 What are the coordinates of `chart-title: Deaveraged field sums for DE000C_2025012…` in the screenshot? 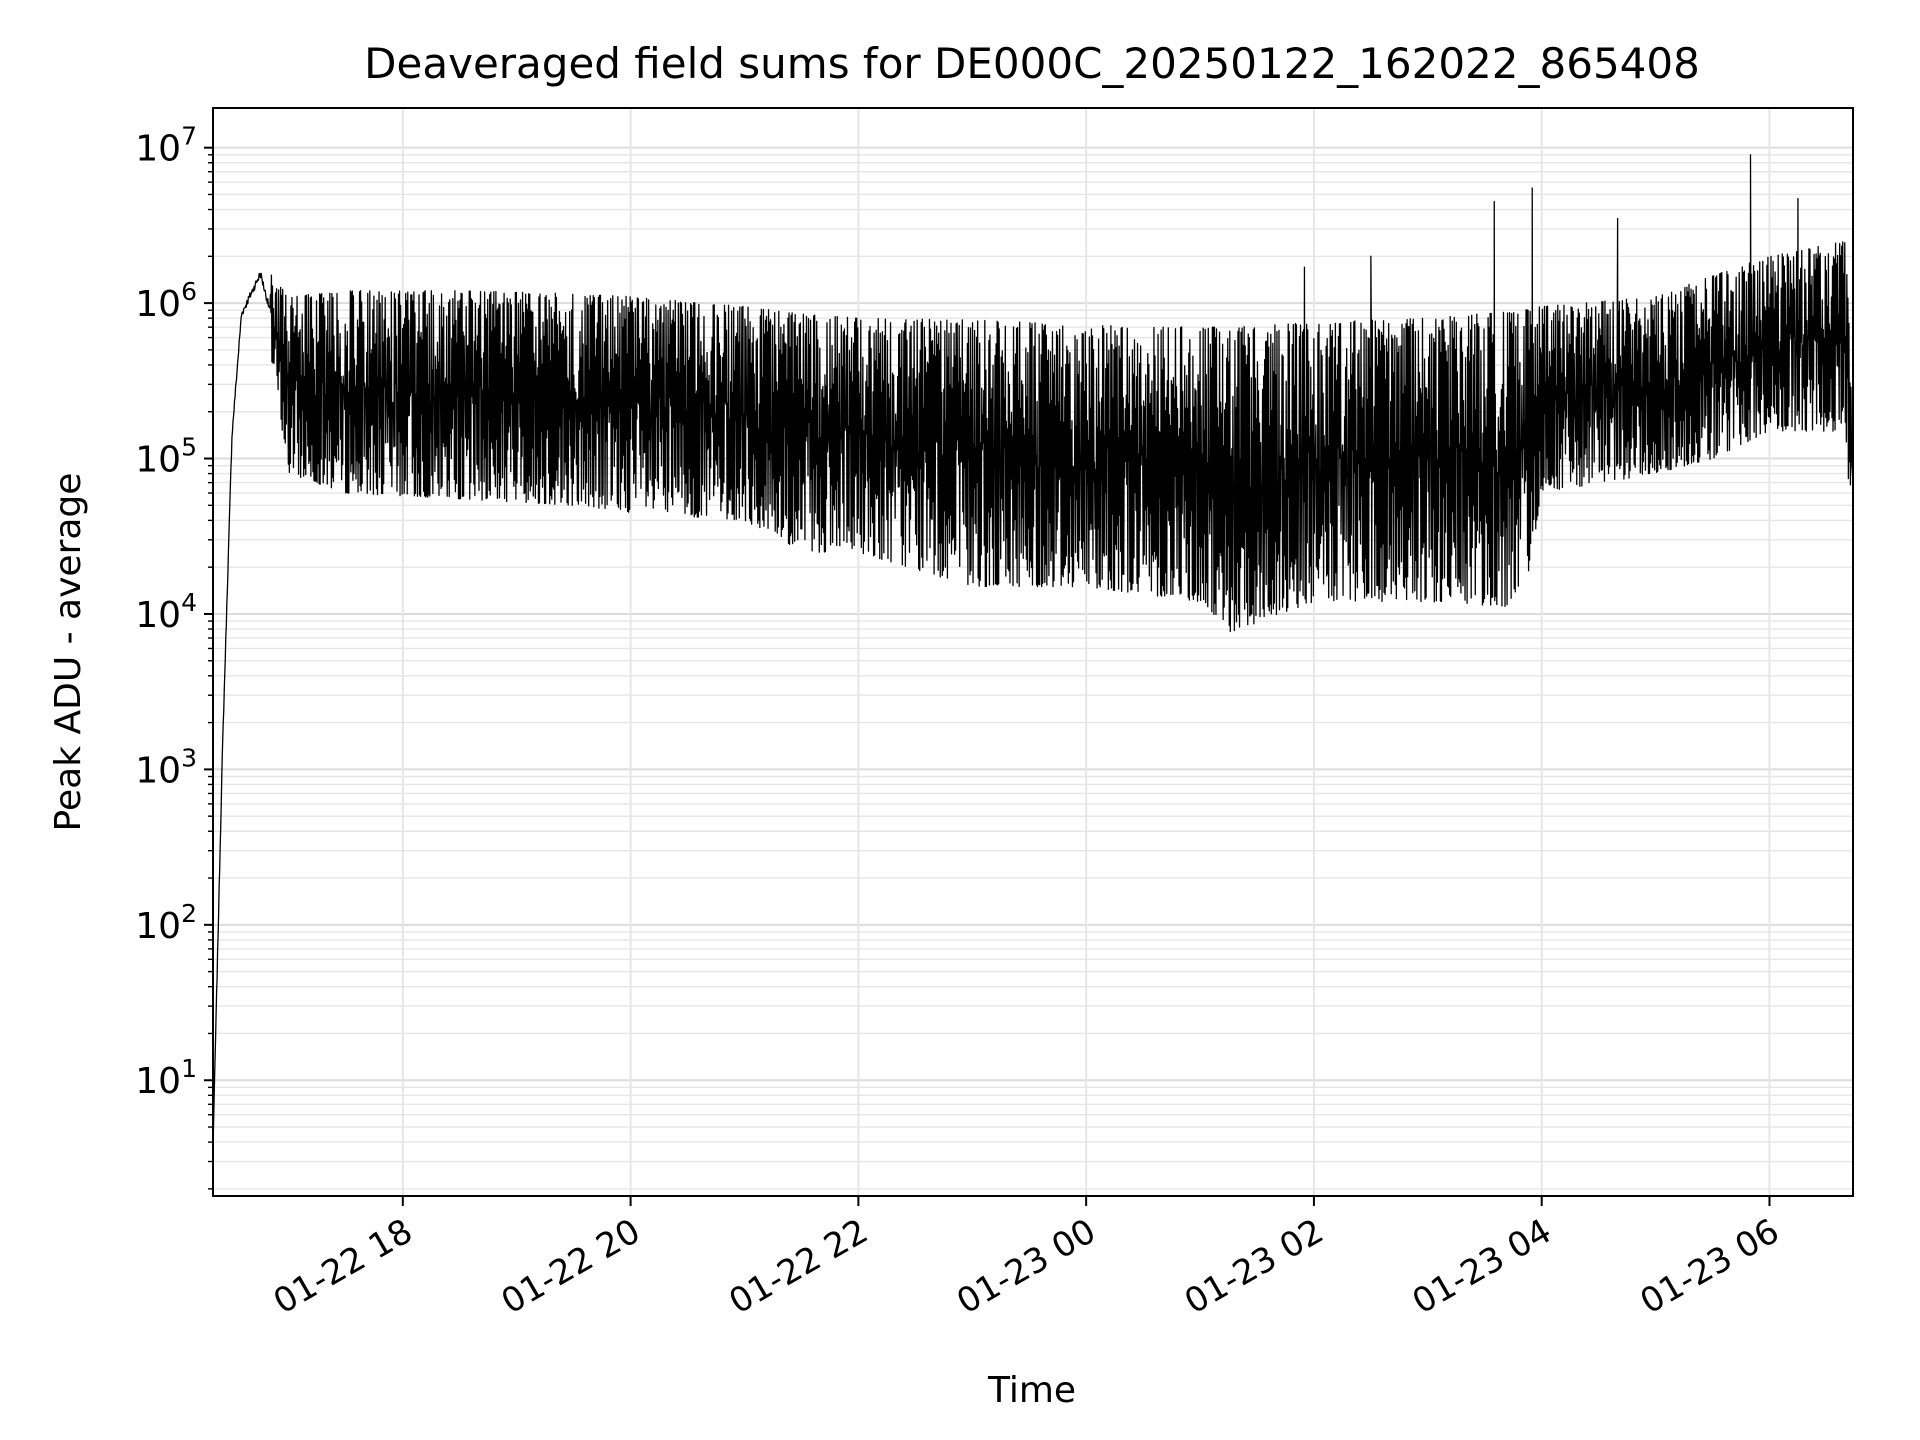 It's located at (1032, 63).